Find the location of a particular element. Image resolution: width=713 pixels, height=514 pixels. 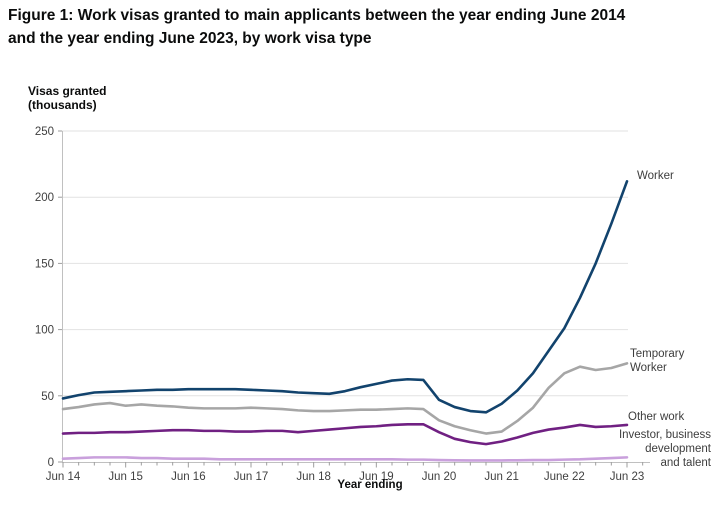

y-tick-label: 100 is located at coordinates (44, 331).